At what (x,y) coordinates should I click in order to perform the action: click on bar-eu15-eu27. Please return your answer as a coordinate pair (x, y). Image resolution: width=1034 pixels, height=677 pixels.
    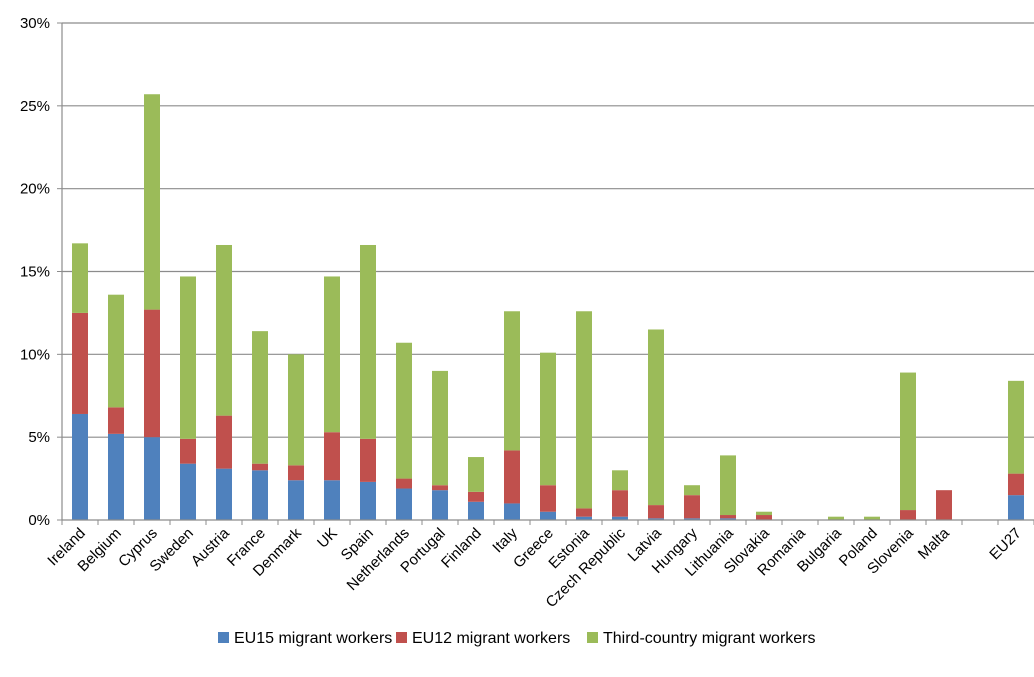
    Looking at the image, I should click on (1016, 507).